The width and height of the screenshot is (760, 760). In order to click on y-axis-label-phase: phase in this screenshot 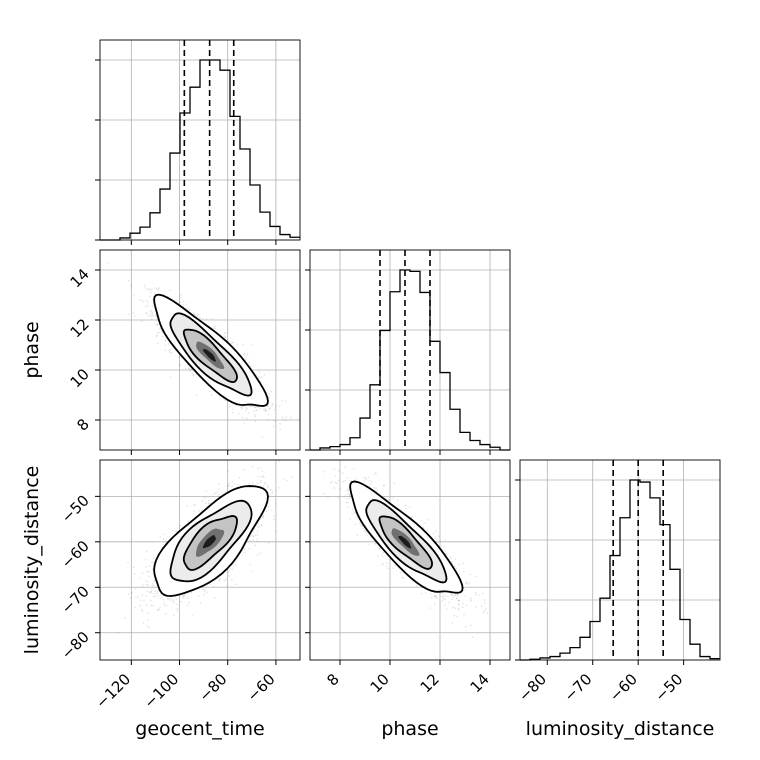, I will do `click(32, 349)`.